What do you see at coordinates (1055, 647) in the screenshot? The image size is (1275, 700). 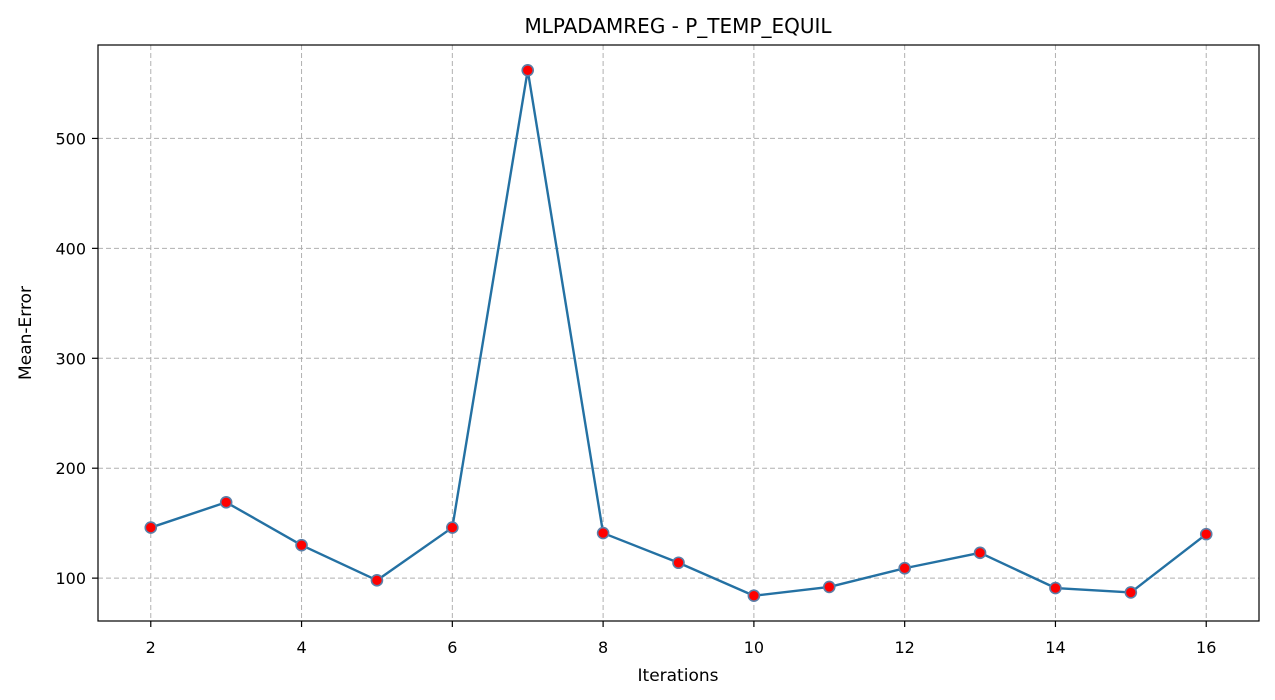 I see `x-tick-label: 14` at bounding box center [1055, 647].